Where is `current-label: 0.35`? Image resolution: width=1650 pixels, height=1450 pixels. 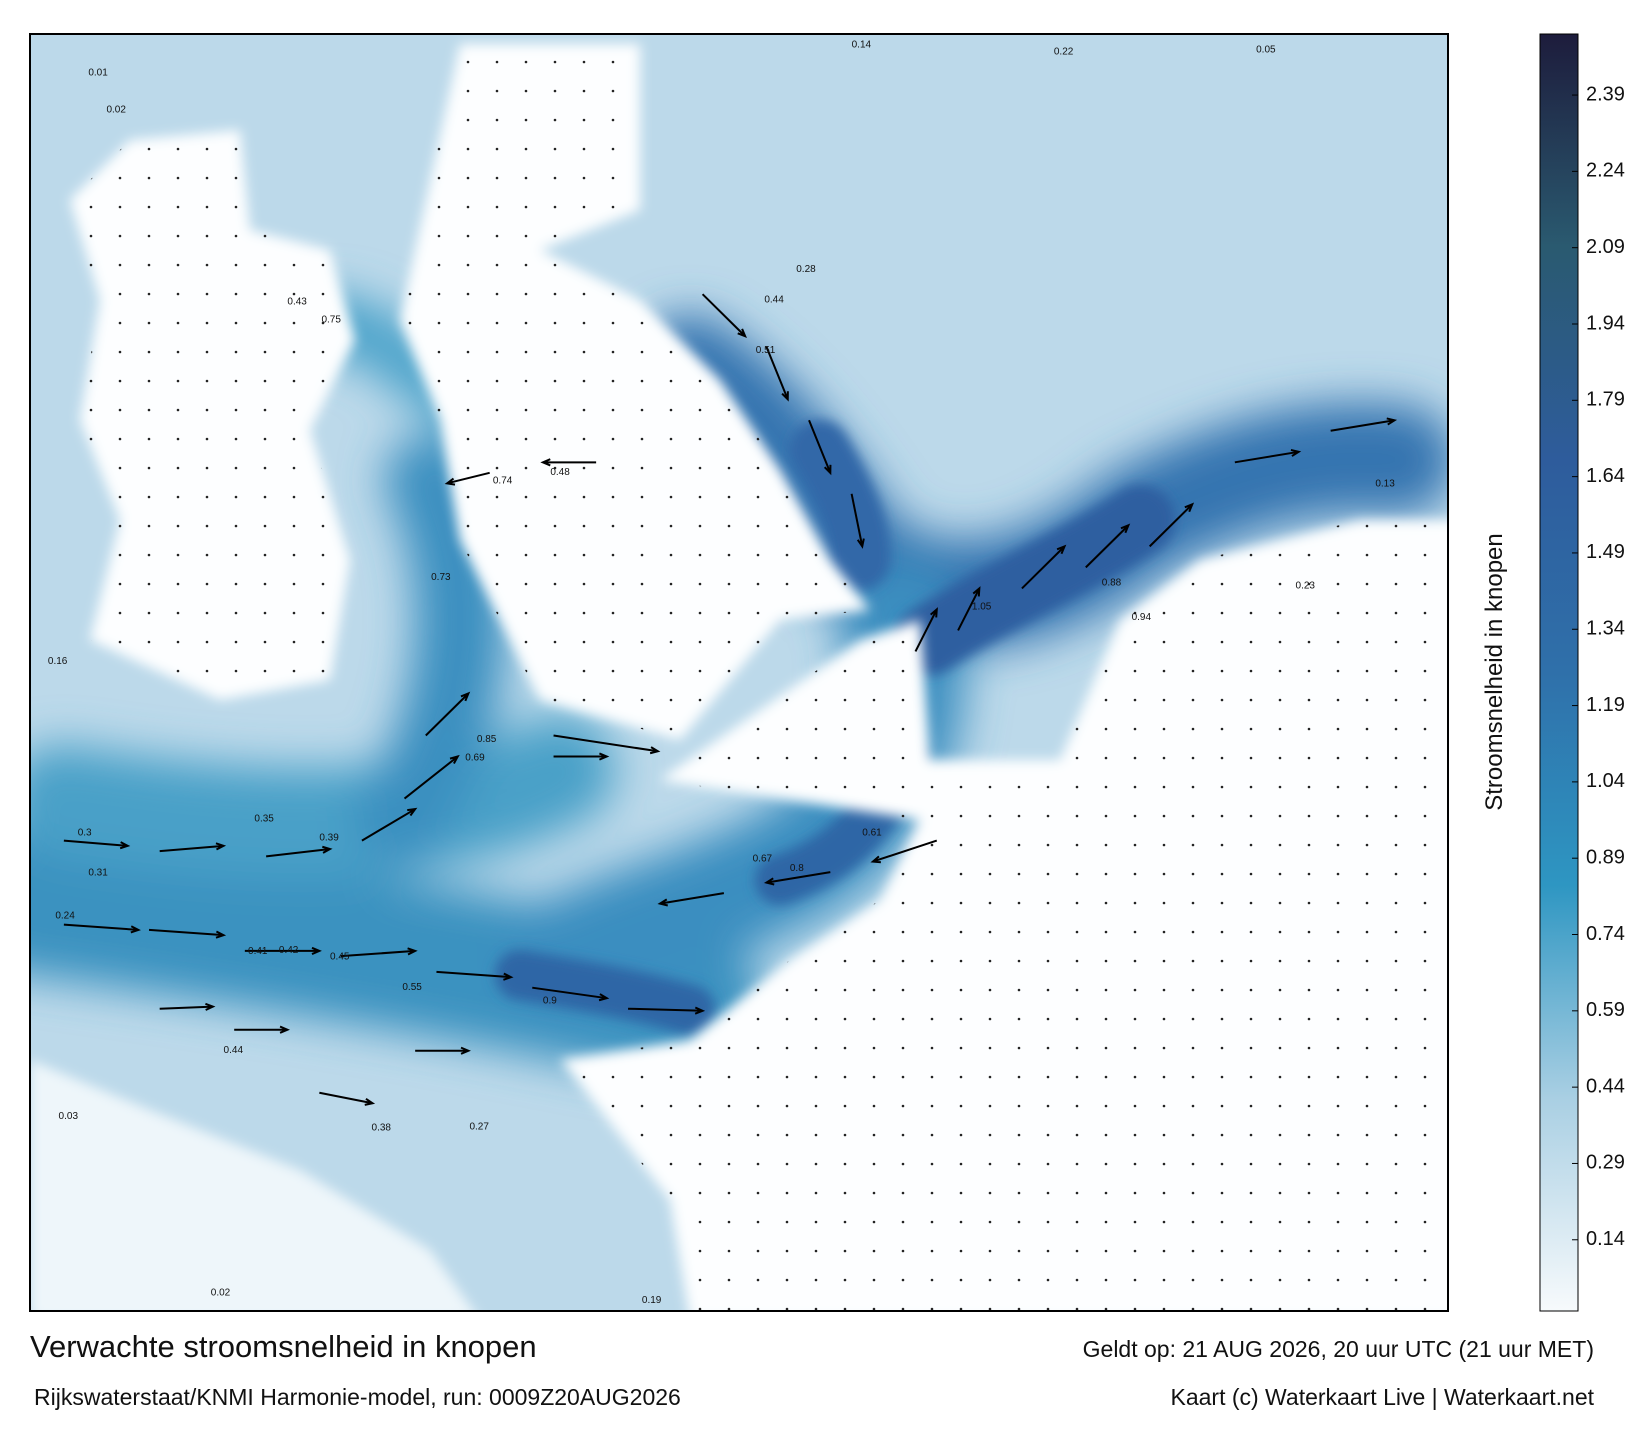
current-label: 0.35 is located at coordinates (264, 819).